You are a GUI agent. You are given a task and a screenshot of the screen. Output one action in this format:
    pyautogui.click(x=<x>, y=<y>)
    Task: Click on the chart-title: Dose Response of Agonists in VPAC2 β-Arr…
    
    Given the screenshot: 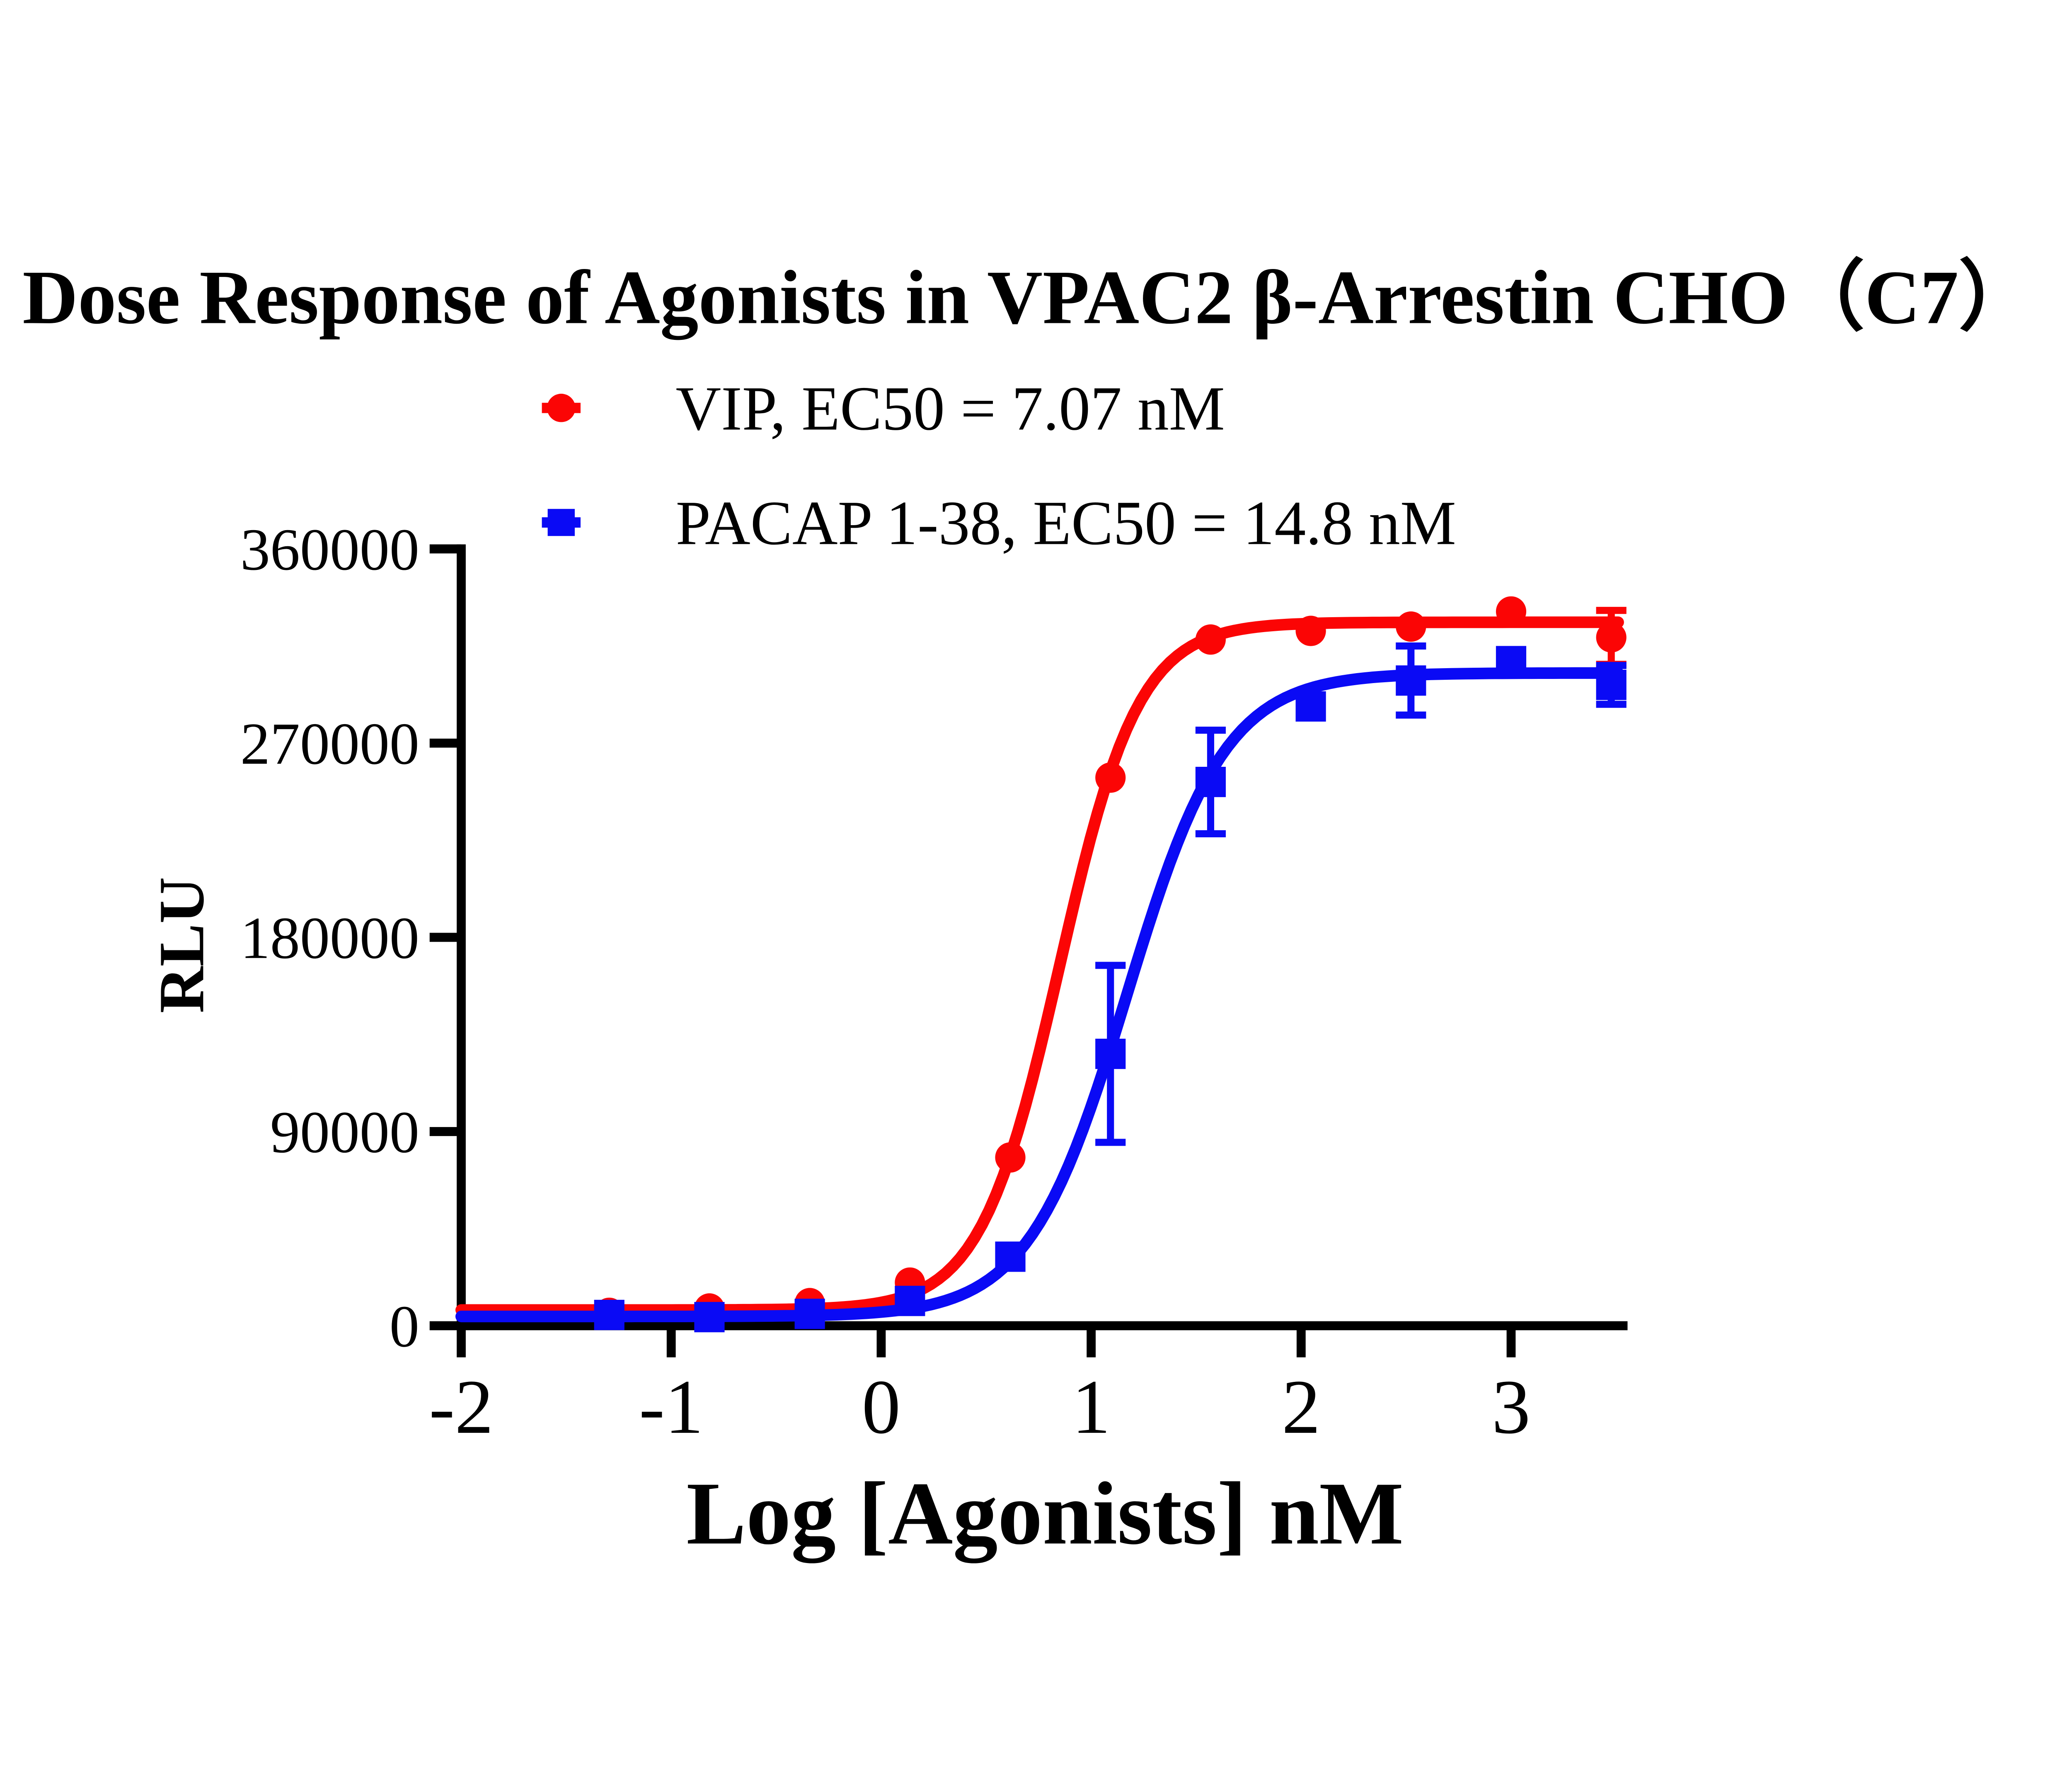 What is the action you would take?
    pyautogui.click(x=1028, y=297)
    